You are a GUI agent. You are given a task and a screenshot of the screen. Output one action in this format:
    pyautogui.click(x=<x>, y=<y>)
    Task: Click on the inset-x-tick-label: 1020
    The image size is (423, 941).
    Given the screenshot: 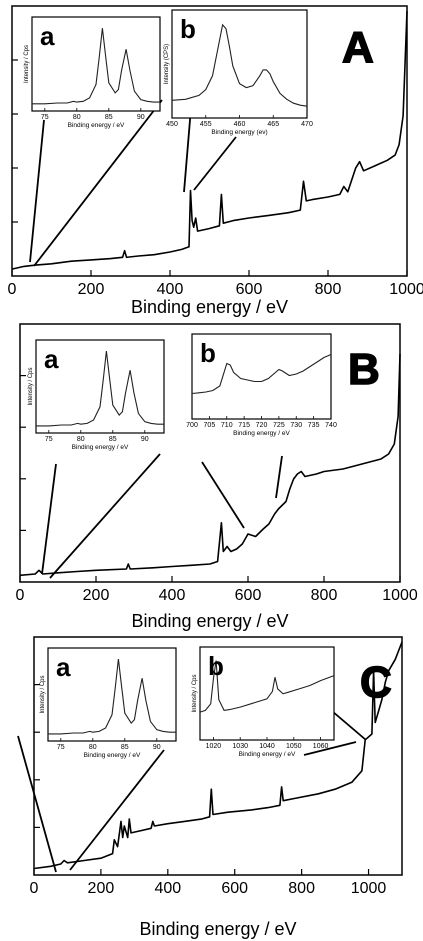 What is the action you would take?
    pyautogui.click(x=214, y=746)
    